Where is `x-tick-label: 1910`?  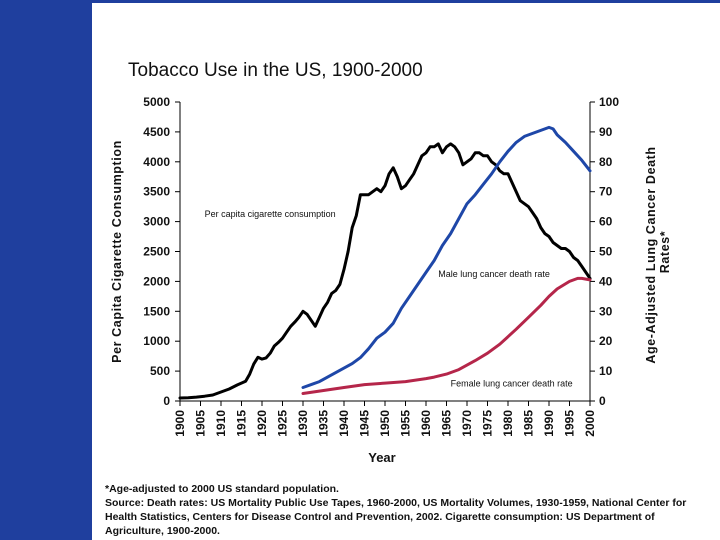
x-tick-label: 1910 is located at coordinates (221, 423).